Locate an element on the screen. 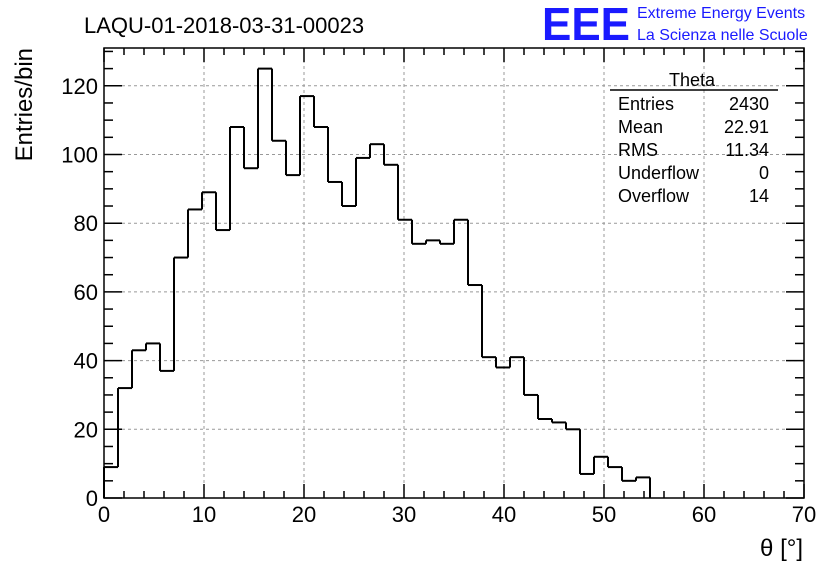 The image size is (836, 572). stats-row-label: Entries is located at coordinates (646, 104).